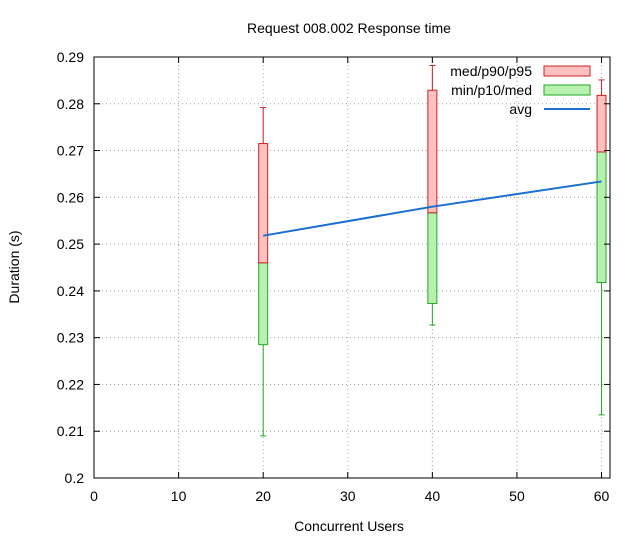  What do you see at coordinates (491, 90) in the screenshot?
I see `legend-label: min/p10/med` at bounding box center [491, 90].